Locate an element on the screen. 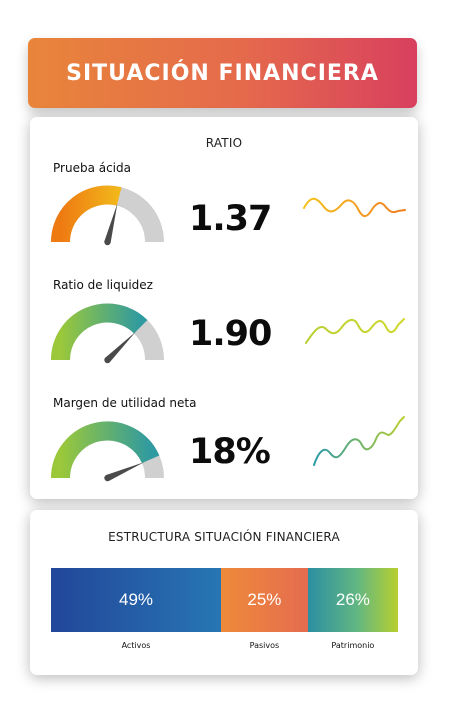 This screenshot has width=455, height=721. header-banner: SITUACIÓN FINANCIERA is located at coordinates (222, 73).